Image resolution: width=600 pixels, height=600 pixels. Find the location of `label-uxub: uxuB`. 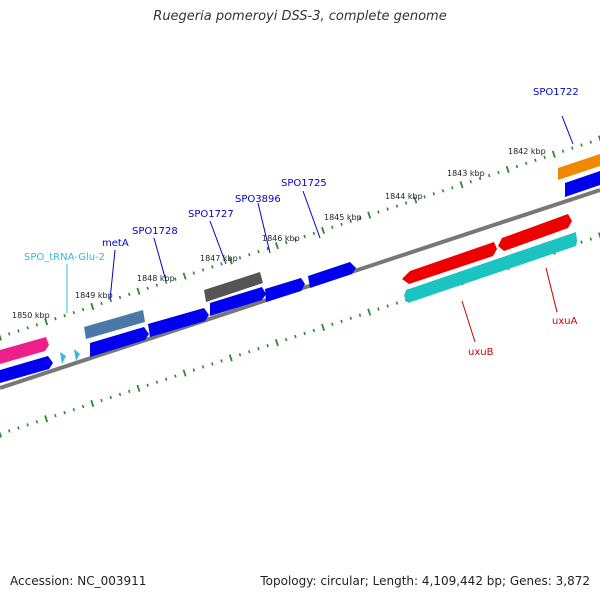

label-uxub: uxuB is located at coordinates (481, 352).